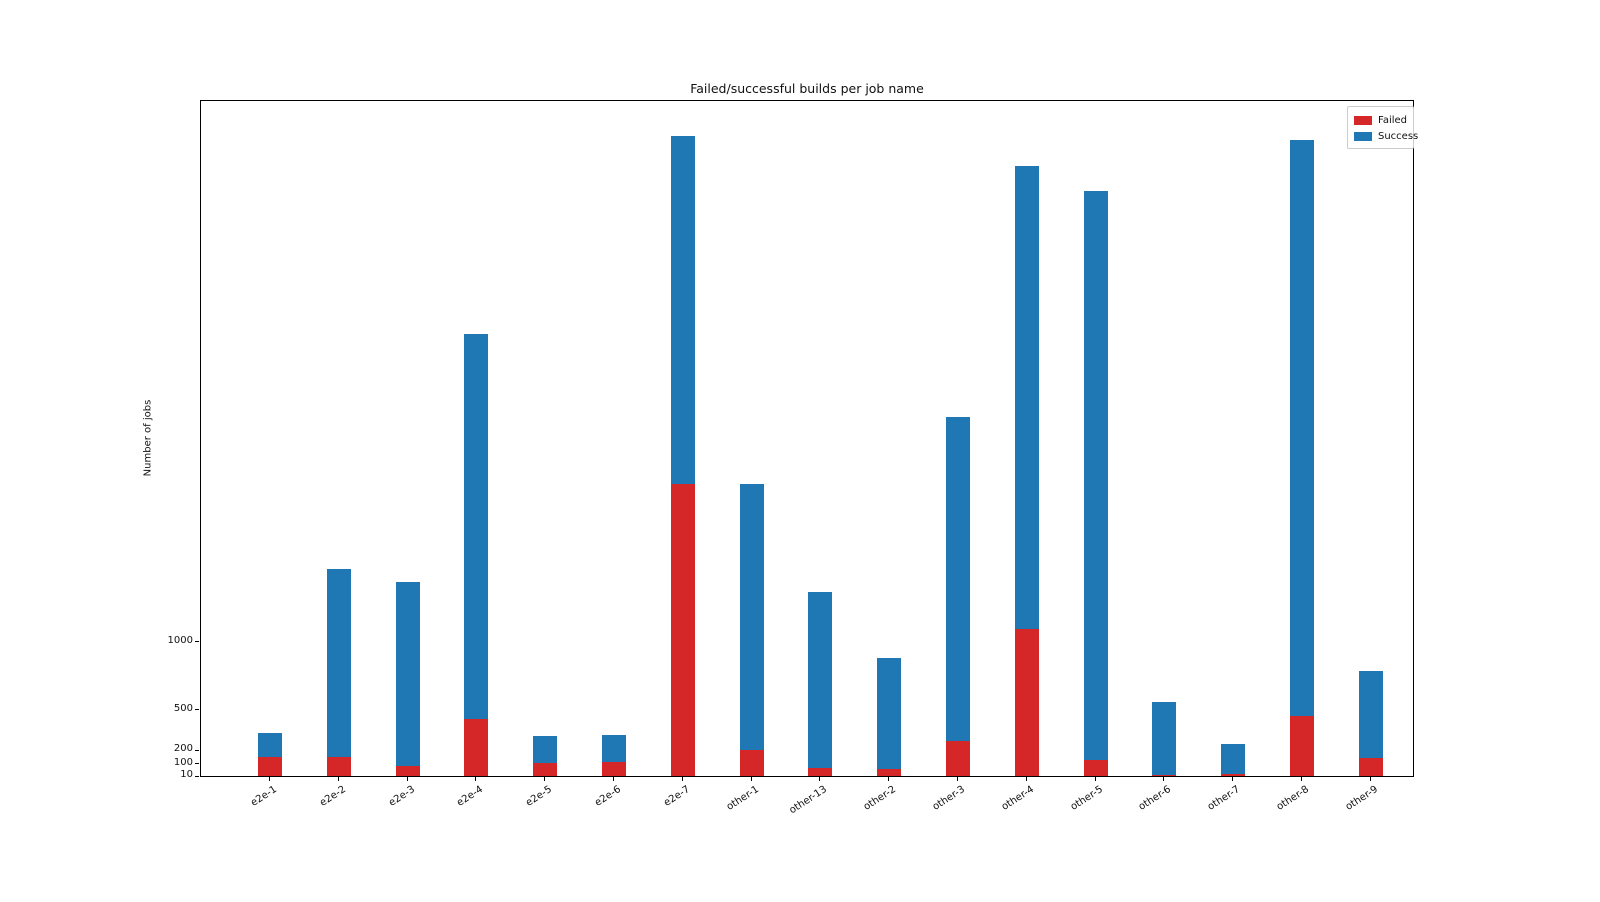 Image resolution: width=1600 pixels, height=902 pixels. What do you see at coordinates (807, 88) in the screenshot?
I see `chart-title: Failed/successful builds per job name` at bounding box center [807, 88].